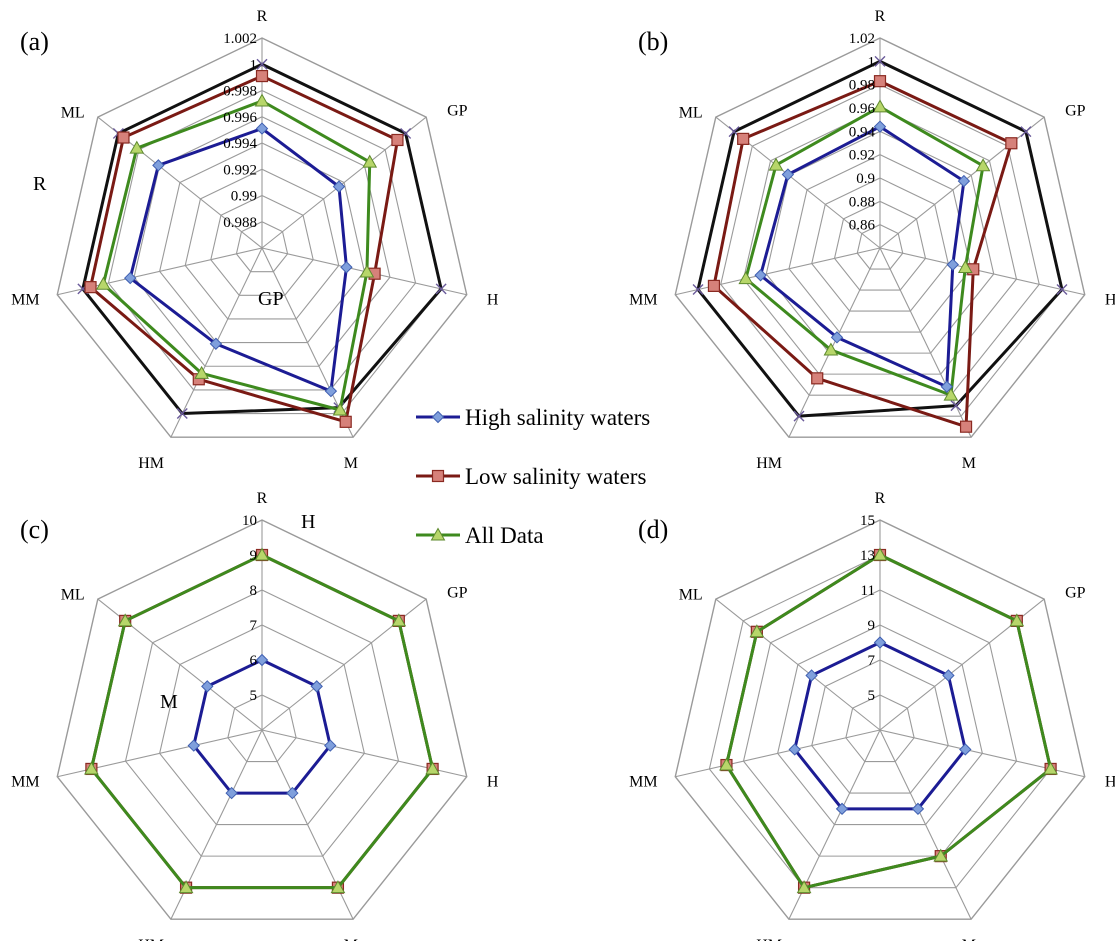 The width and height of the screenshot is (1115, 941). I want to click on tick-label: 0.96, so click(862, 109).